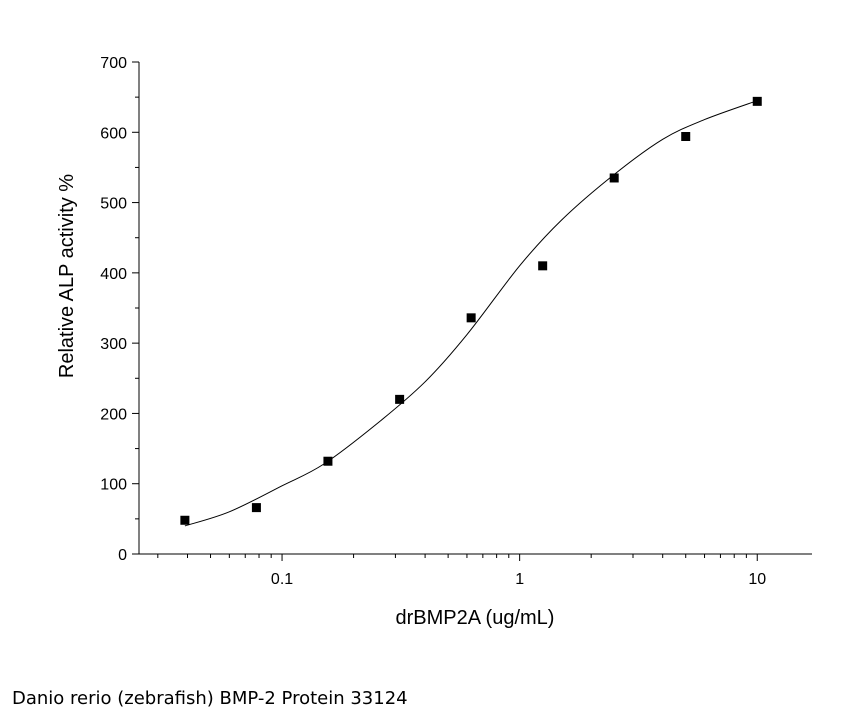 Image resolution: width=862 pixels, height=727 pixels. I want to click on y-tick-label: 200, so click(113, 414).